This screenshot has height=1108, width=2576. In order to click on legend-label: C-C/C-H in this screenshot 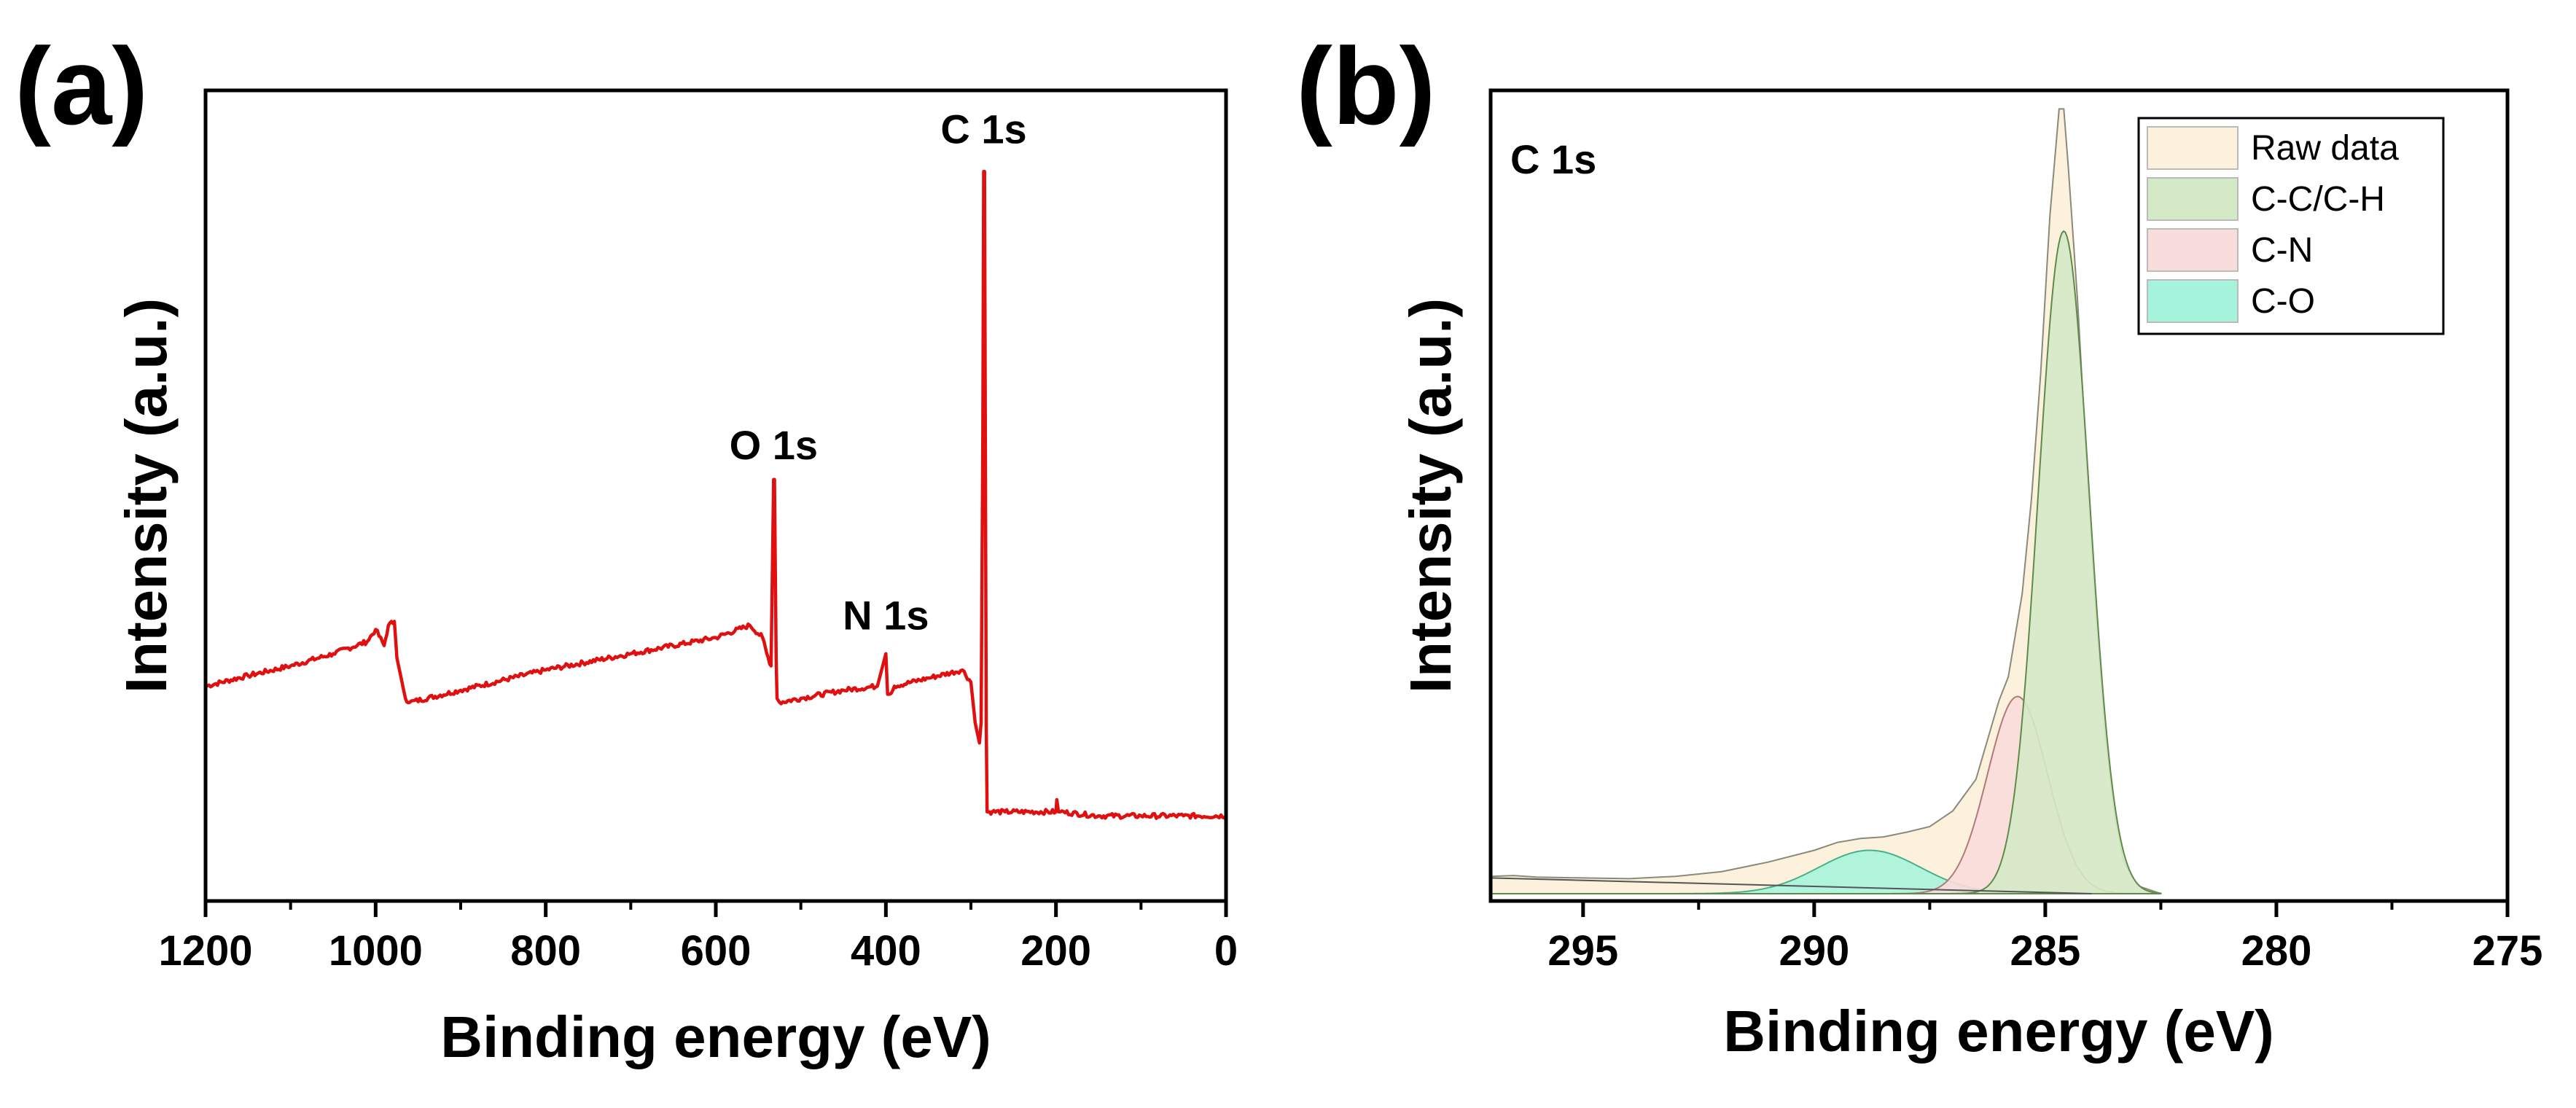, I will do `click(2318, 199)`.